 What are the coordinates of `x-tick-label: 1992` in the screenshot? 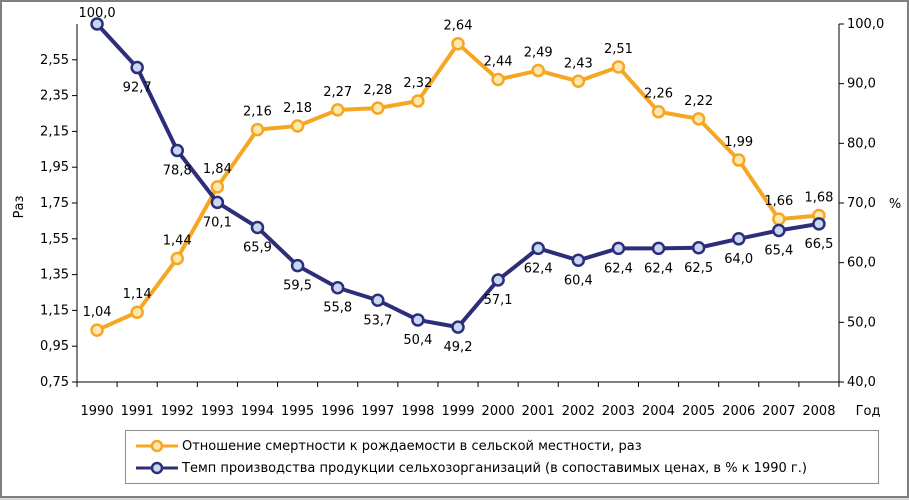 It's located at (177, 411).